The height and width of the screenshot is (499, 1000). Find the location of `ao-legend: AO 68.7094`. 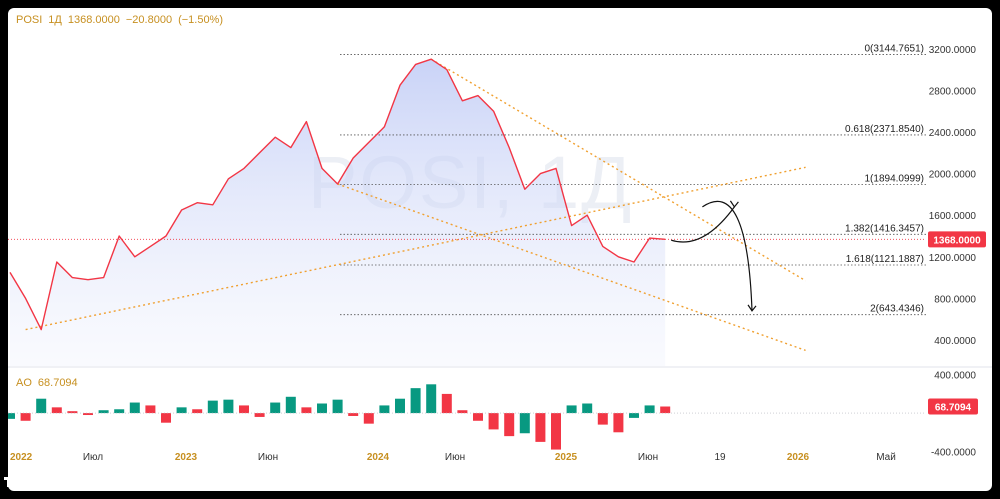

ao-legend: AO 68.7094 is located at coordinates (50, 383).